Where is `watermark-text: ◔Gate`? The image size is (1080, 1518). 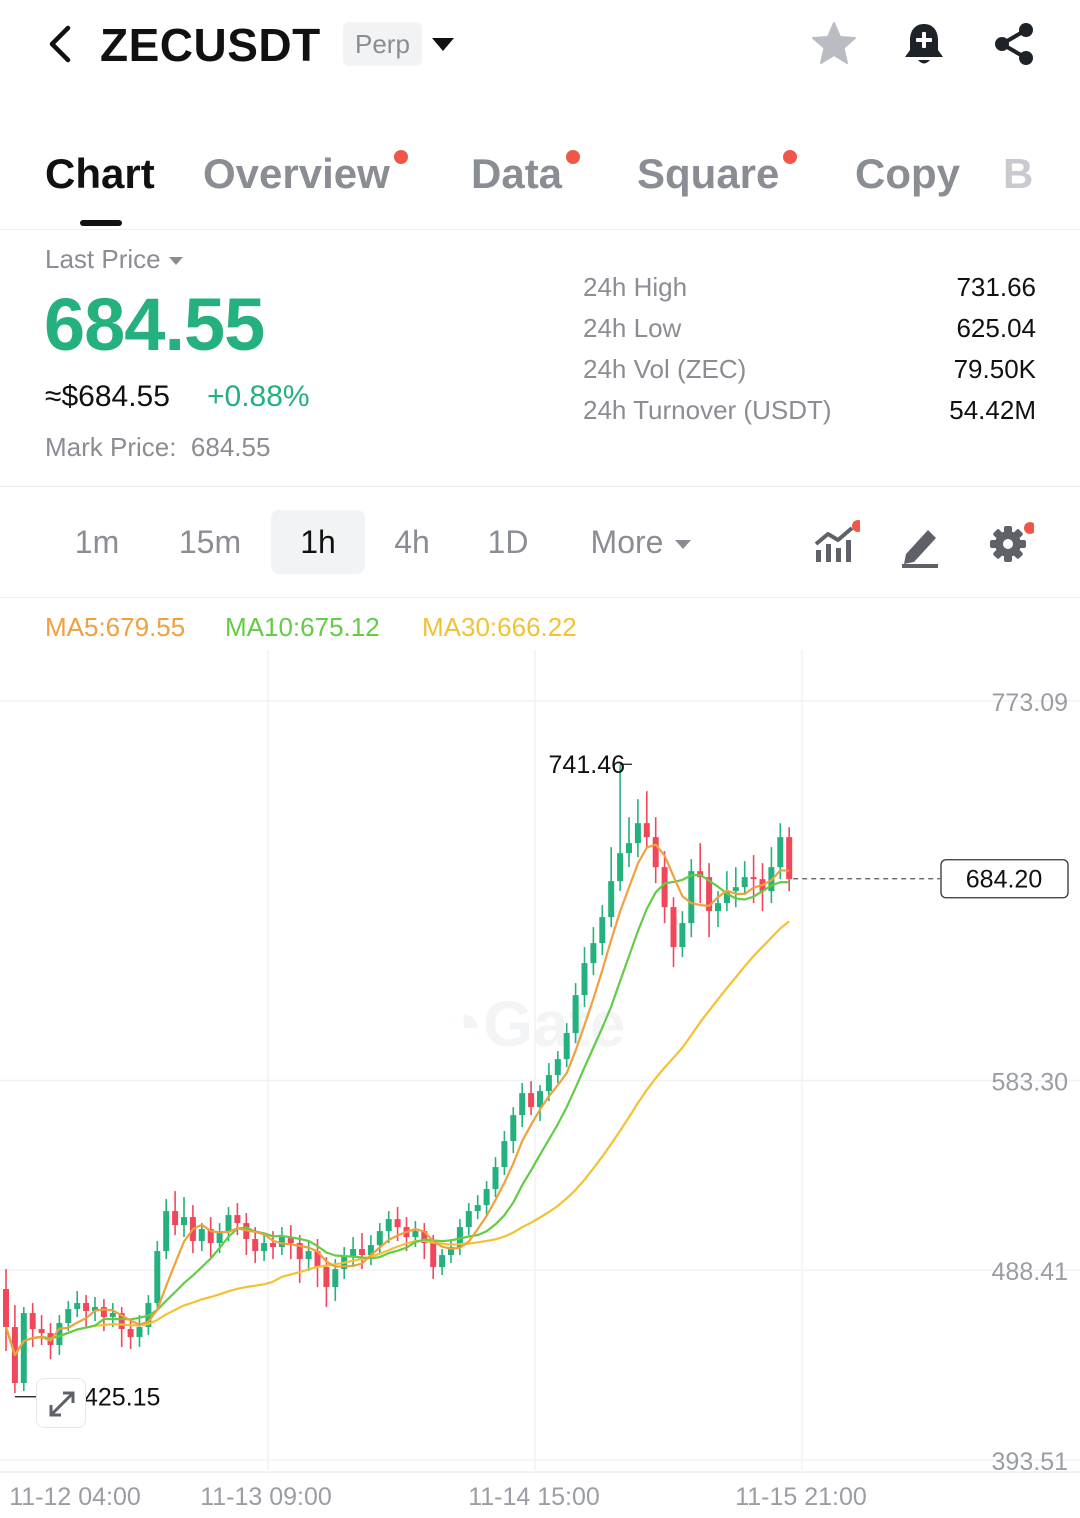
watermark-text: ◔Gate is located at coordinates (535, 1024).